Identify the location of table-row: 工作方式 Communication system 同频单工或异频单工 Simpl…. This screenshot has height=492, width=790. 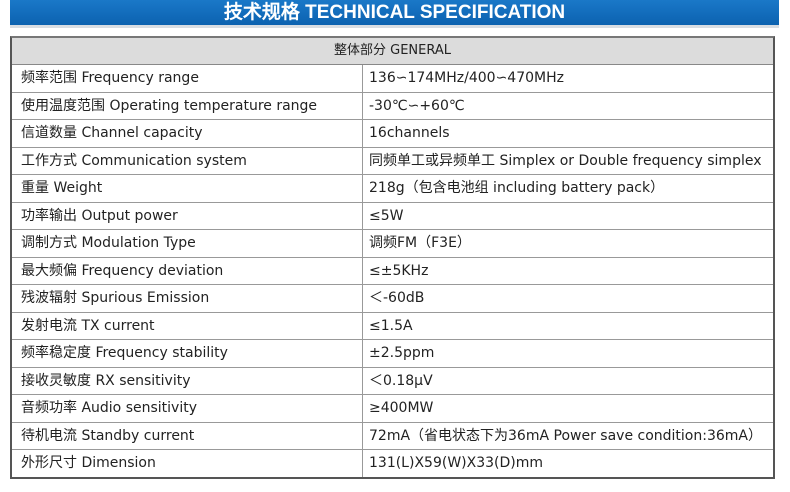
(392, 161).